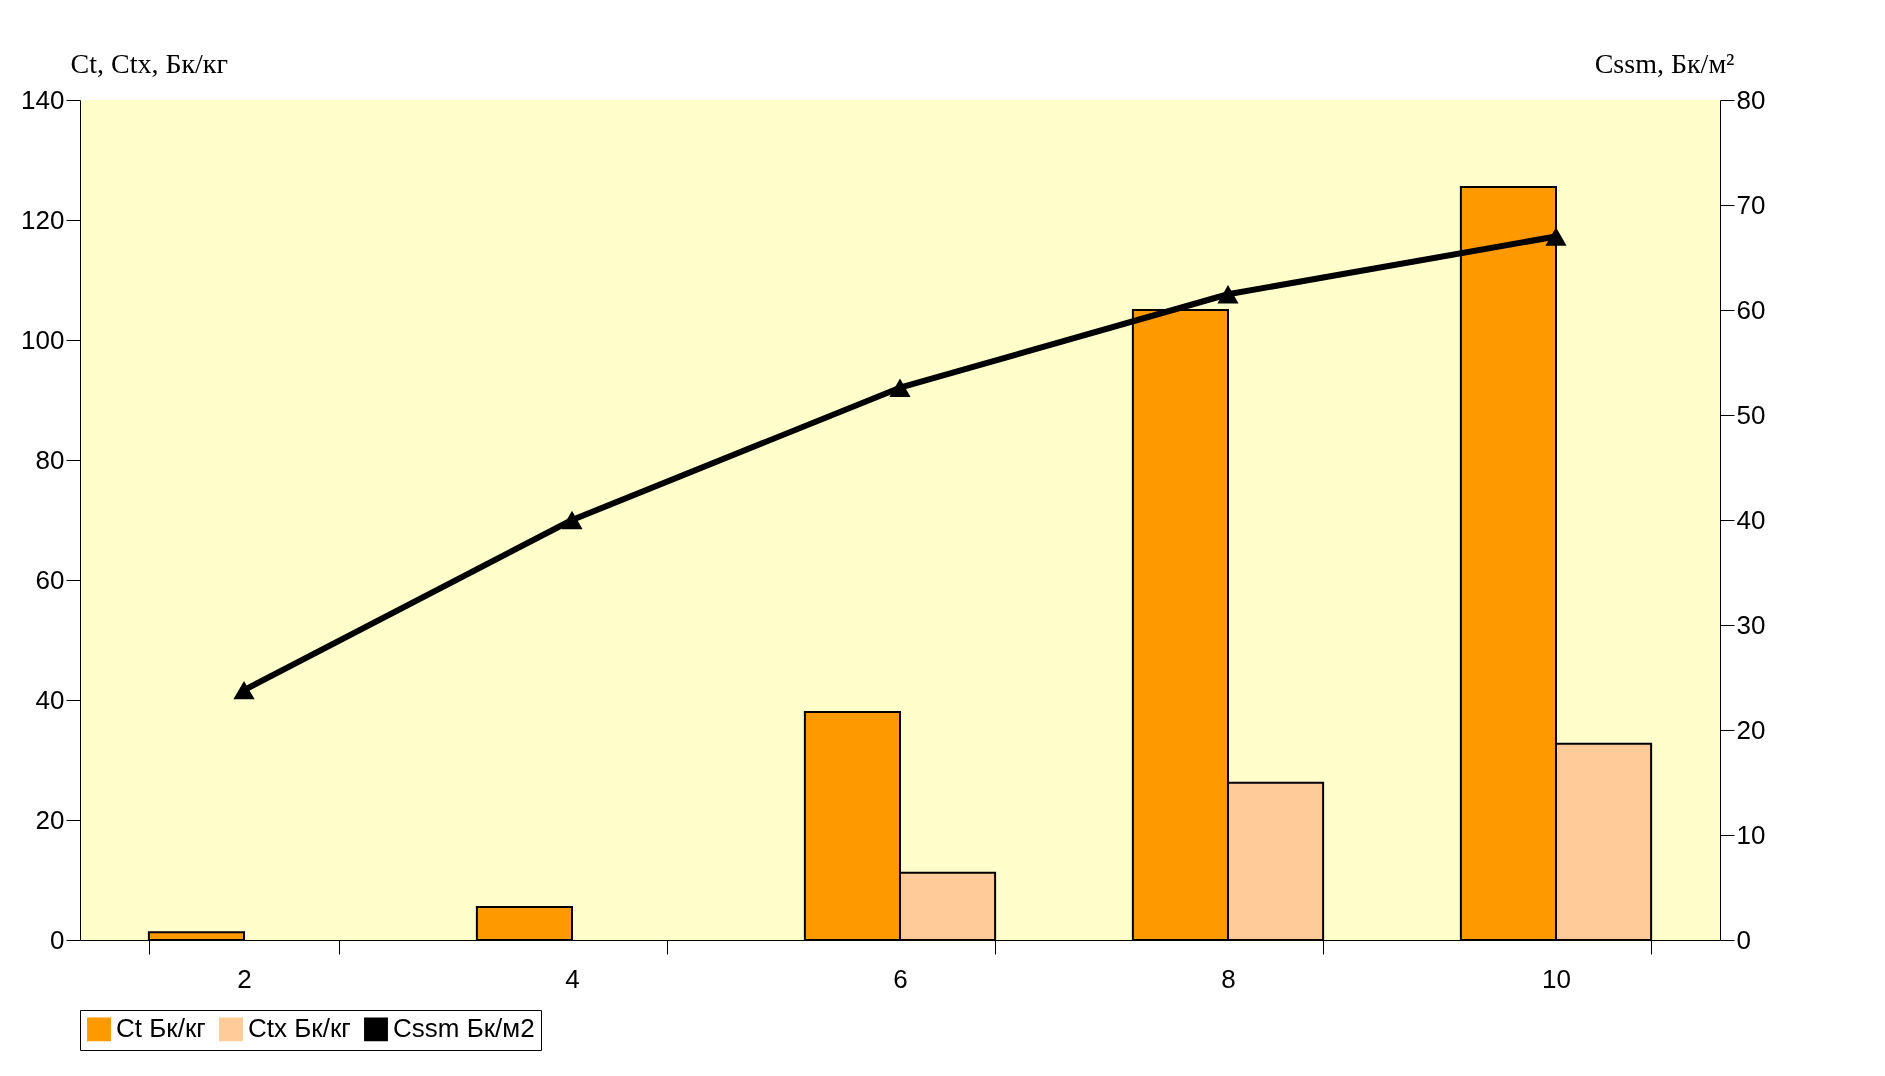  I want to click on y2-tick-label: 50, so click(1751, 414).